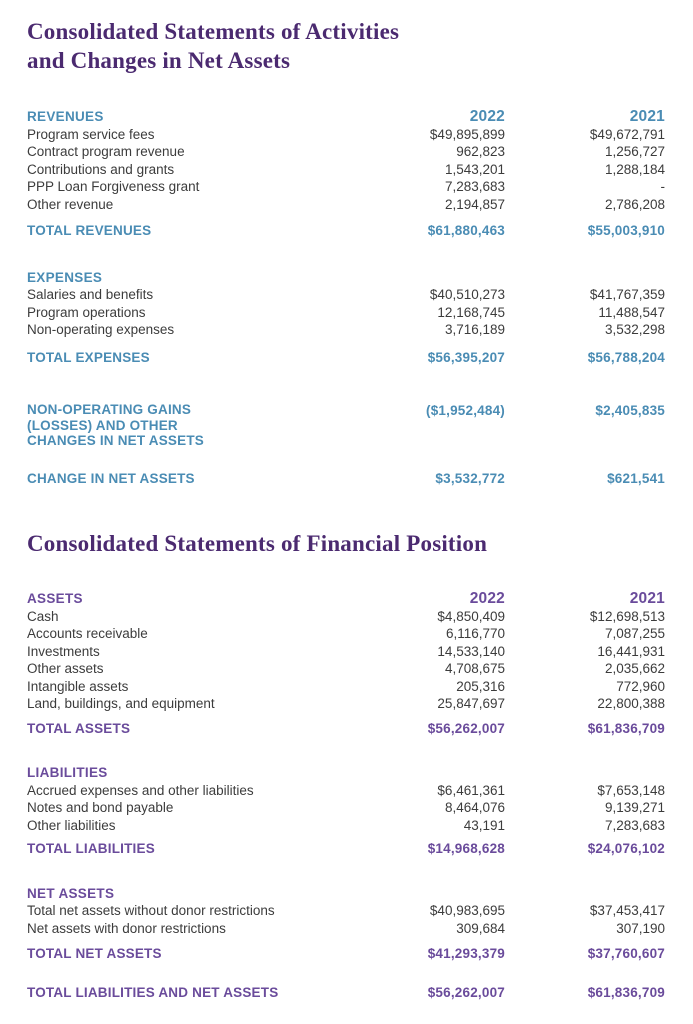 Image resolution: width=693 pixels, height=1024 pixels. What do you see at coordinates (140, 790) in the screenshot?
I see `row-label: Accrued expenses and other liabilities` at bounding box center [140, 790].